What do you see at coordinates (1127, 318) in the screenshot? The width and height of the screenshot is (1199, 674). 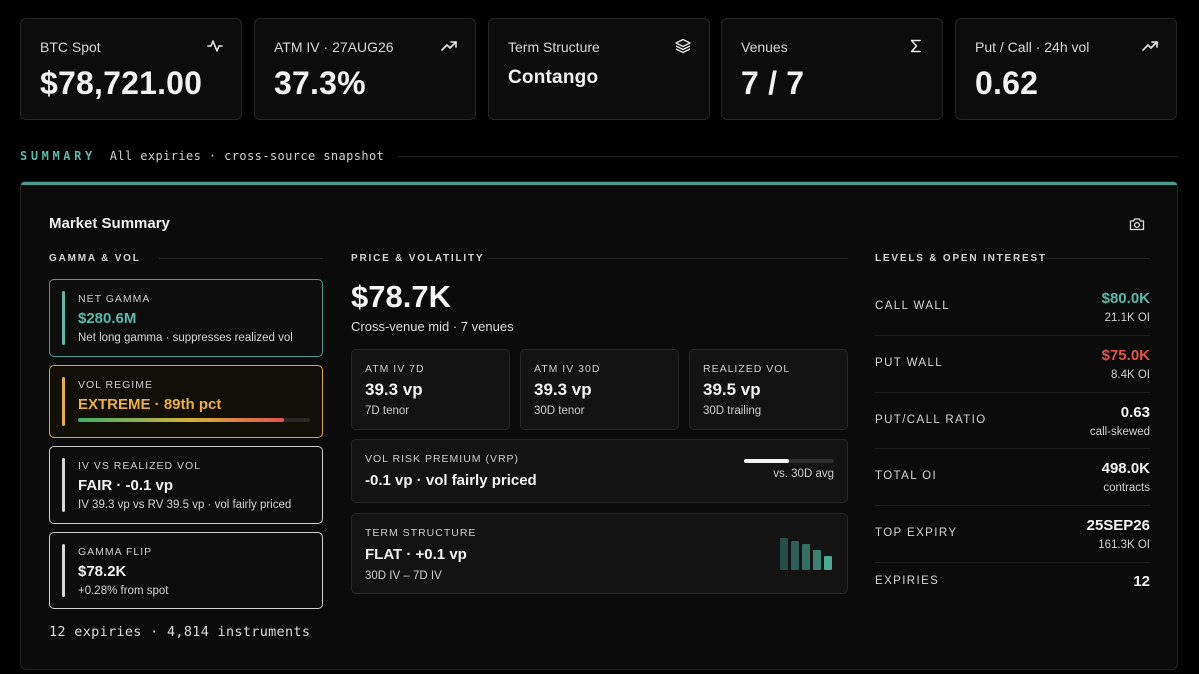 I see `level-sub: 21.1K OI` at bounding box center [1127, 318].